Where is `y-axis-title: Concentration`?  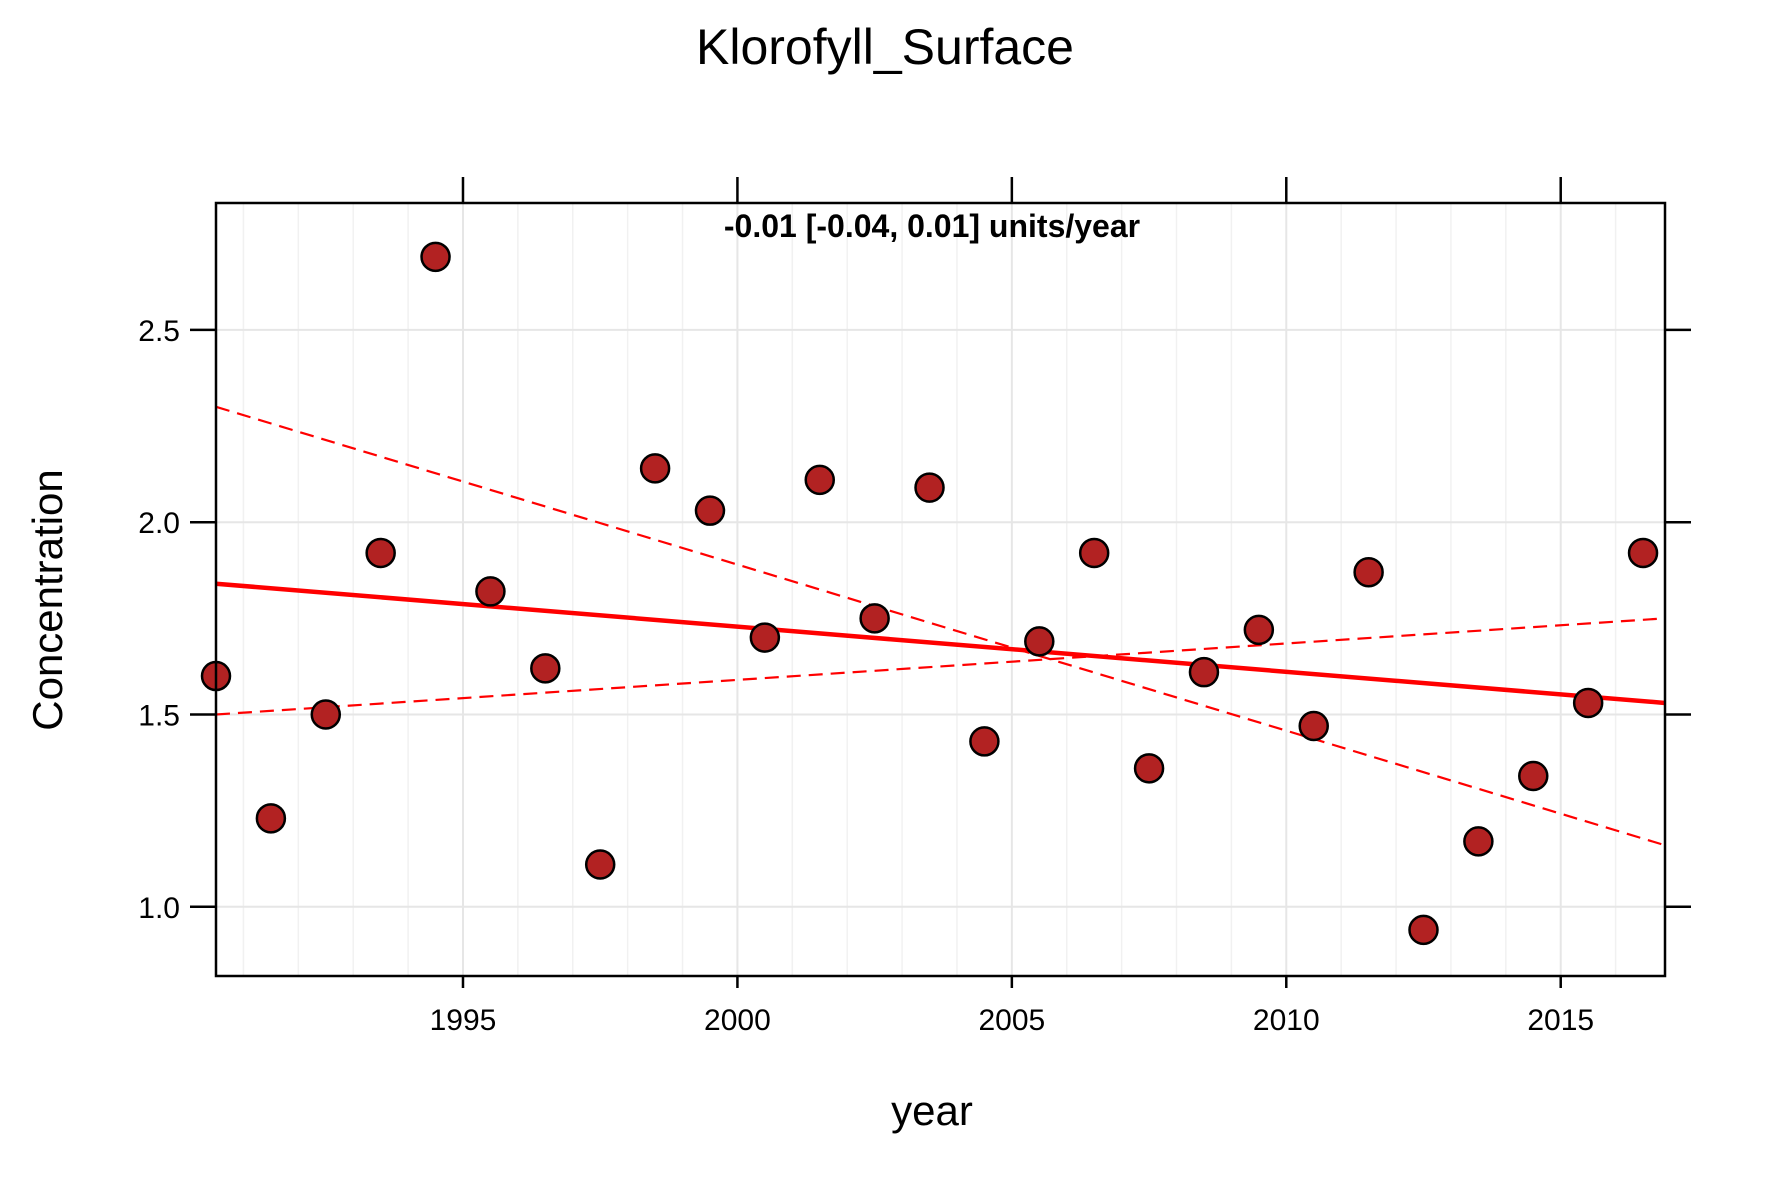
y-axis-title: Concentration is located at coordinates (47, 600).